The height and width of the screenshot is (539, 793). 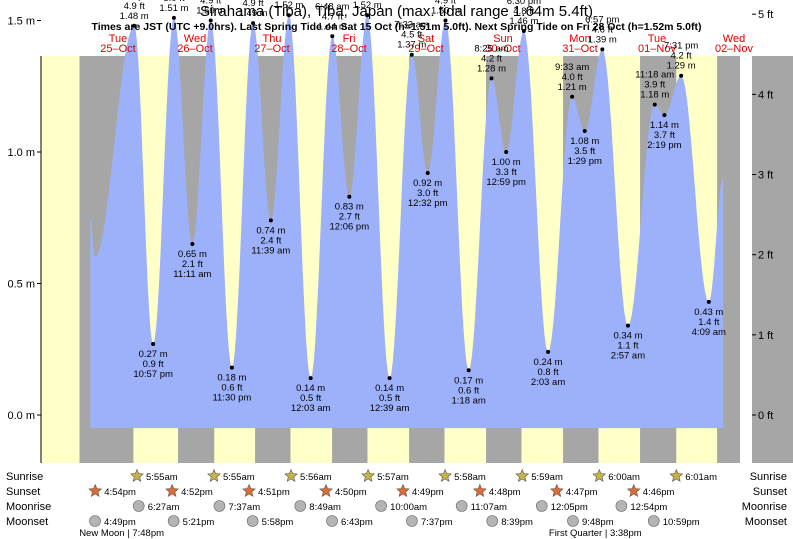 I want to click on tide-time-label: 1:18 am, so click(x=469, y=400).